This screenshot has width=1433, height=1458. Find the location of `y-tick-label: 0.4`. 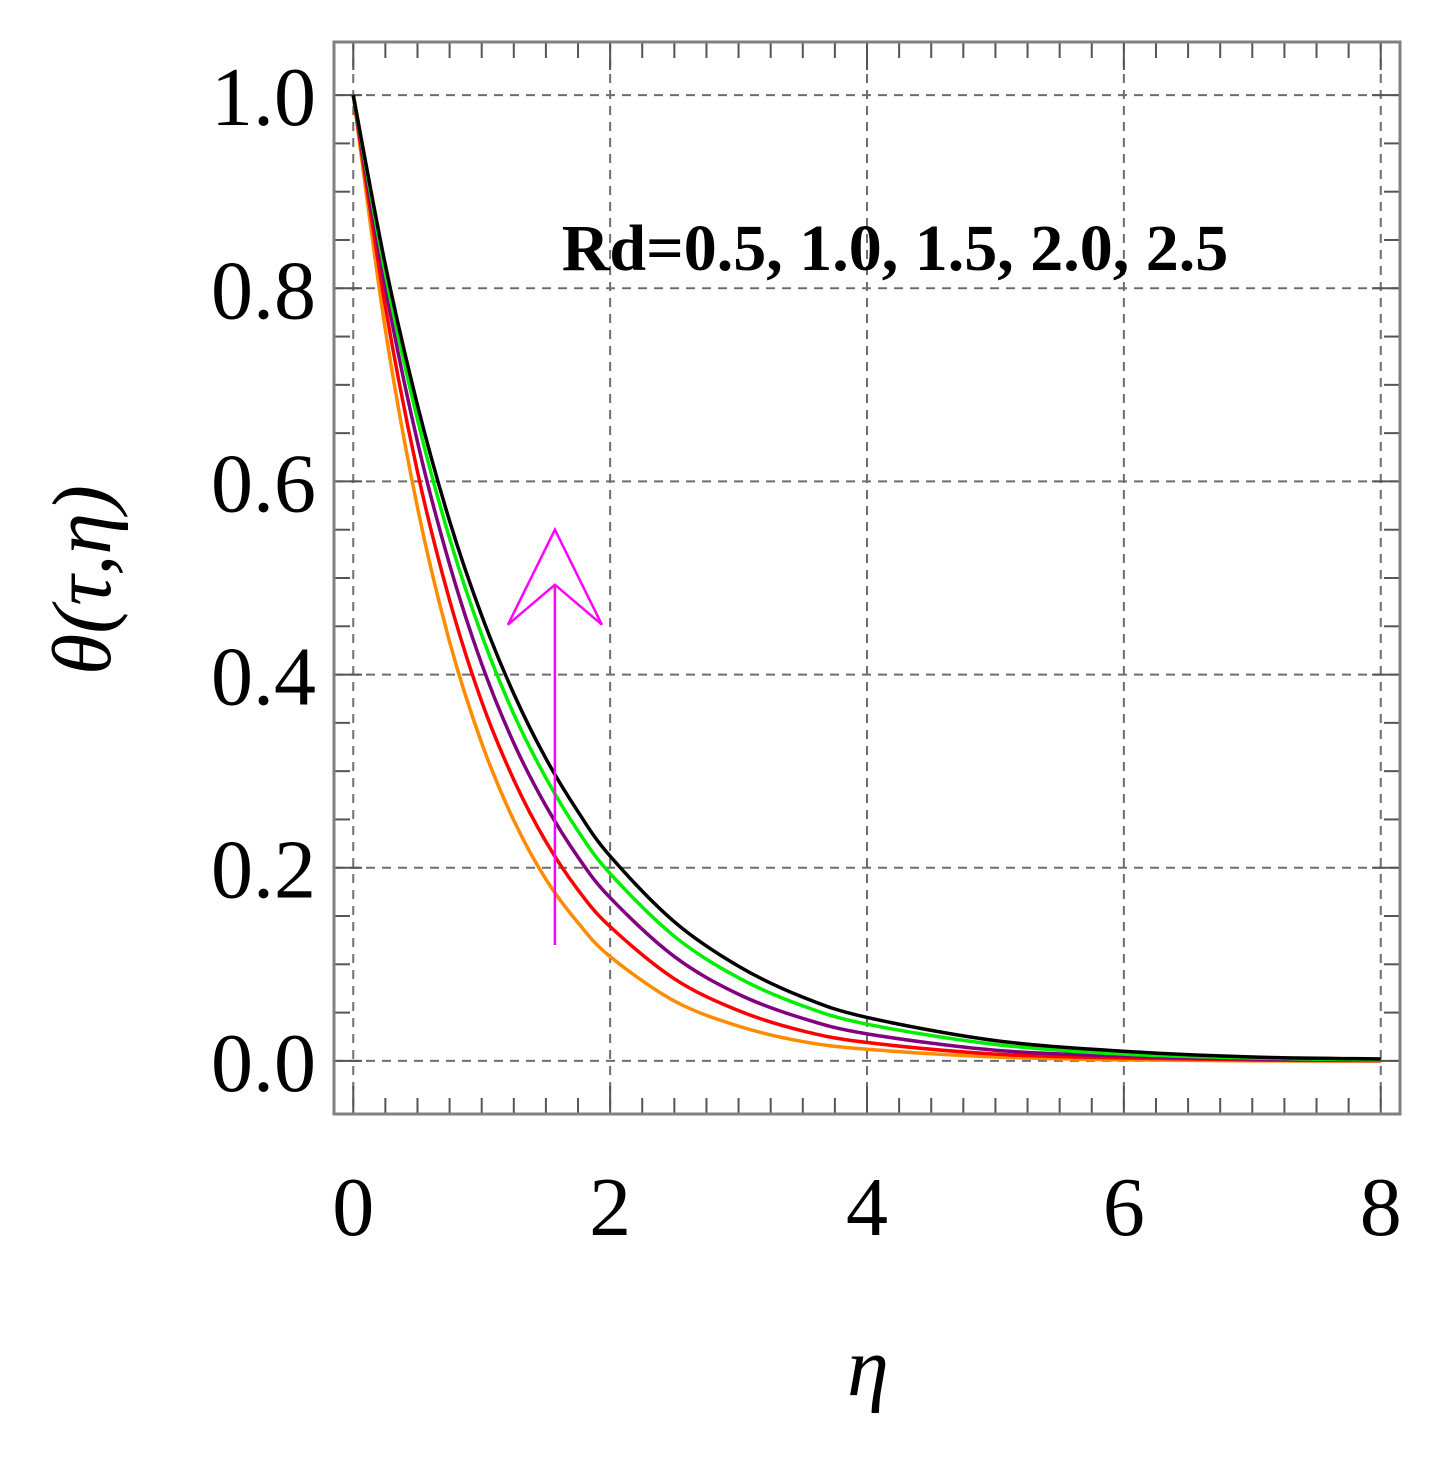

y-tick-label: 0.4 is located at coordinates (263, 677).